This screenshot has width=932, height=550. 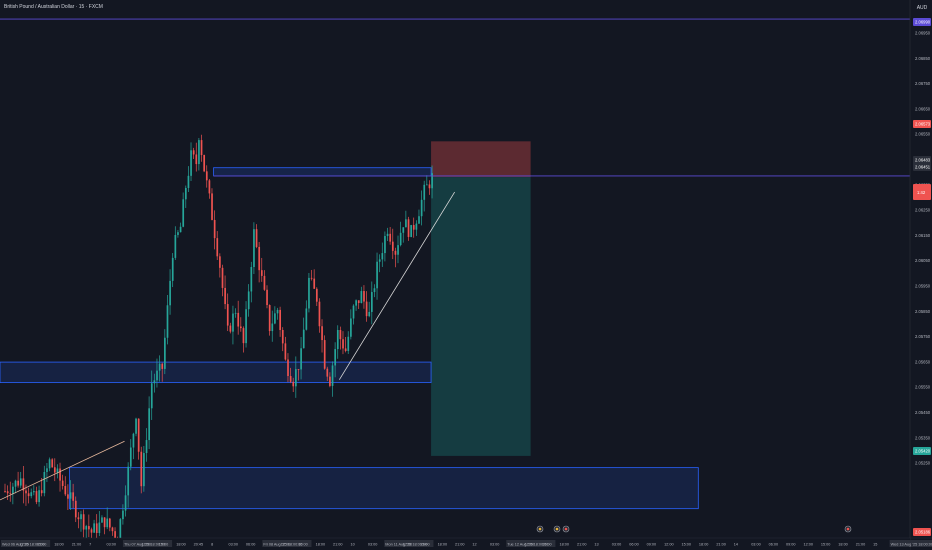 What do you see at coordinates (923, 210) in the screenshot?
I see `price-tick-label: 2.06250` at bounding box center [923, 210].